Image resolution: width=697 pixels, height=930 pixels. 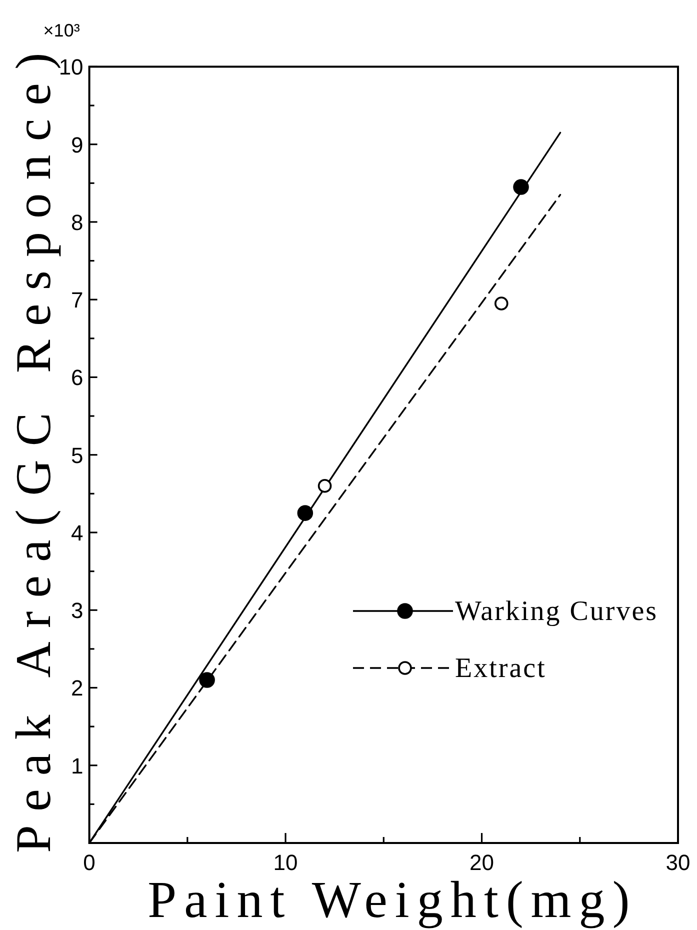 I want to click on x-tick-label: 20, so click(x=482, y=862).